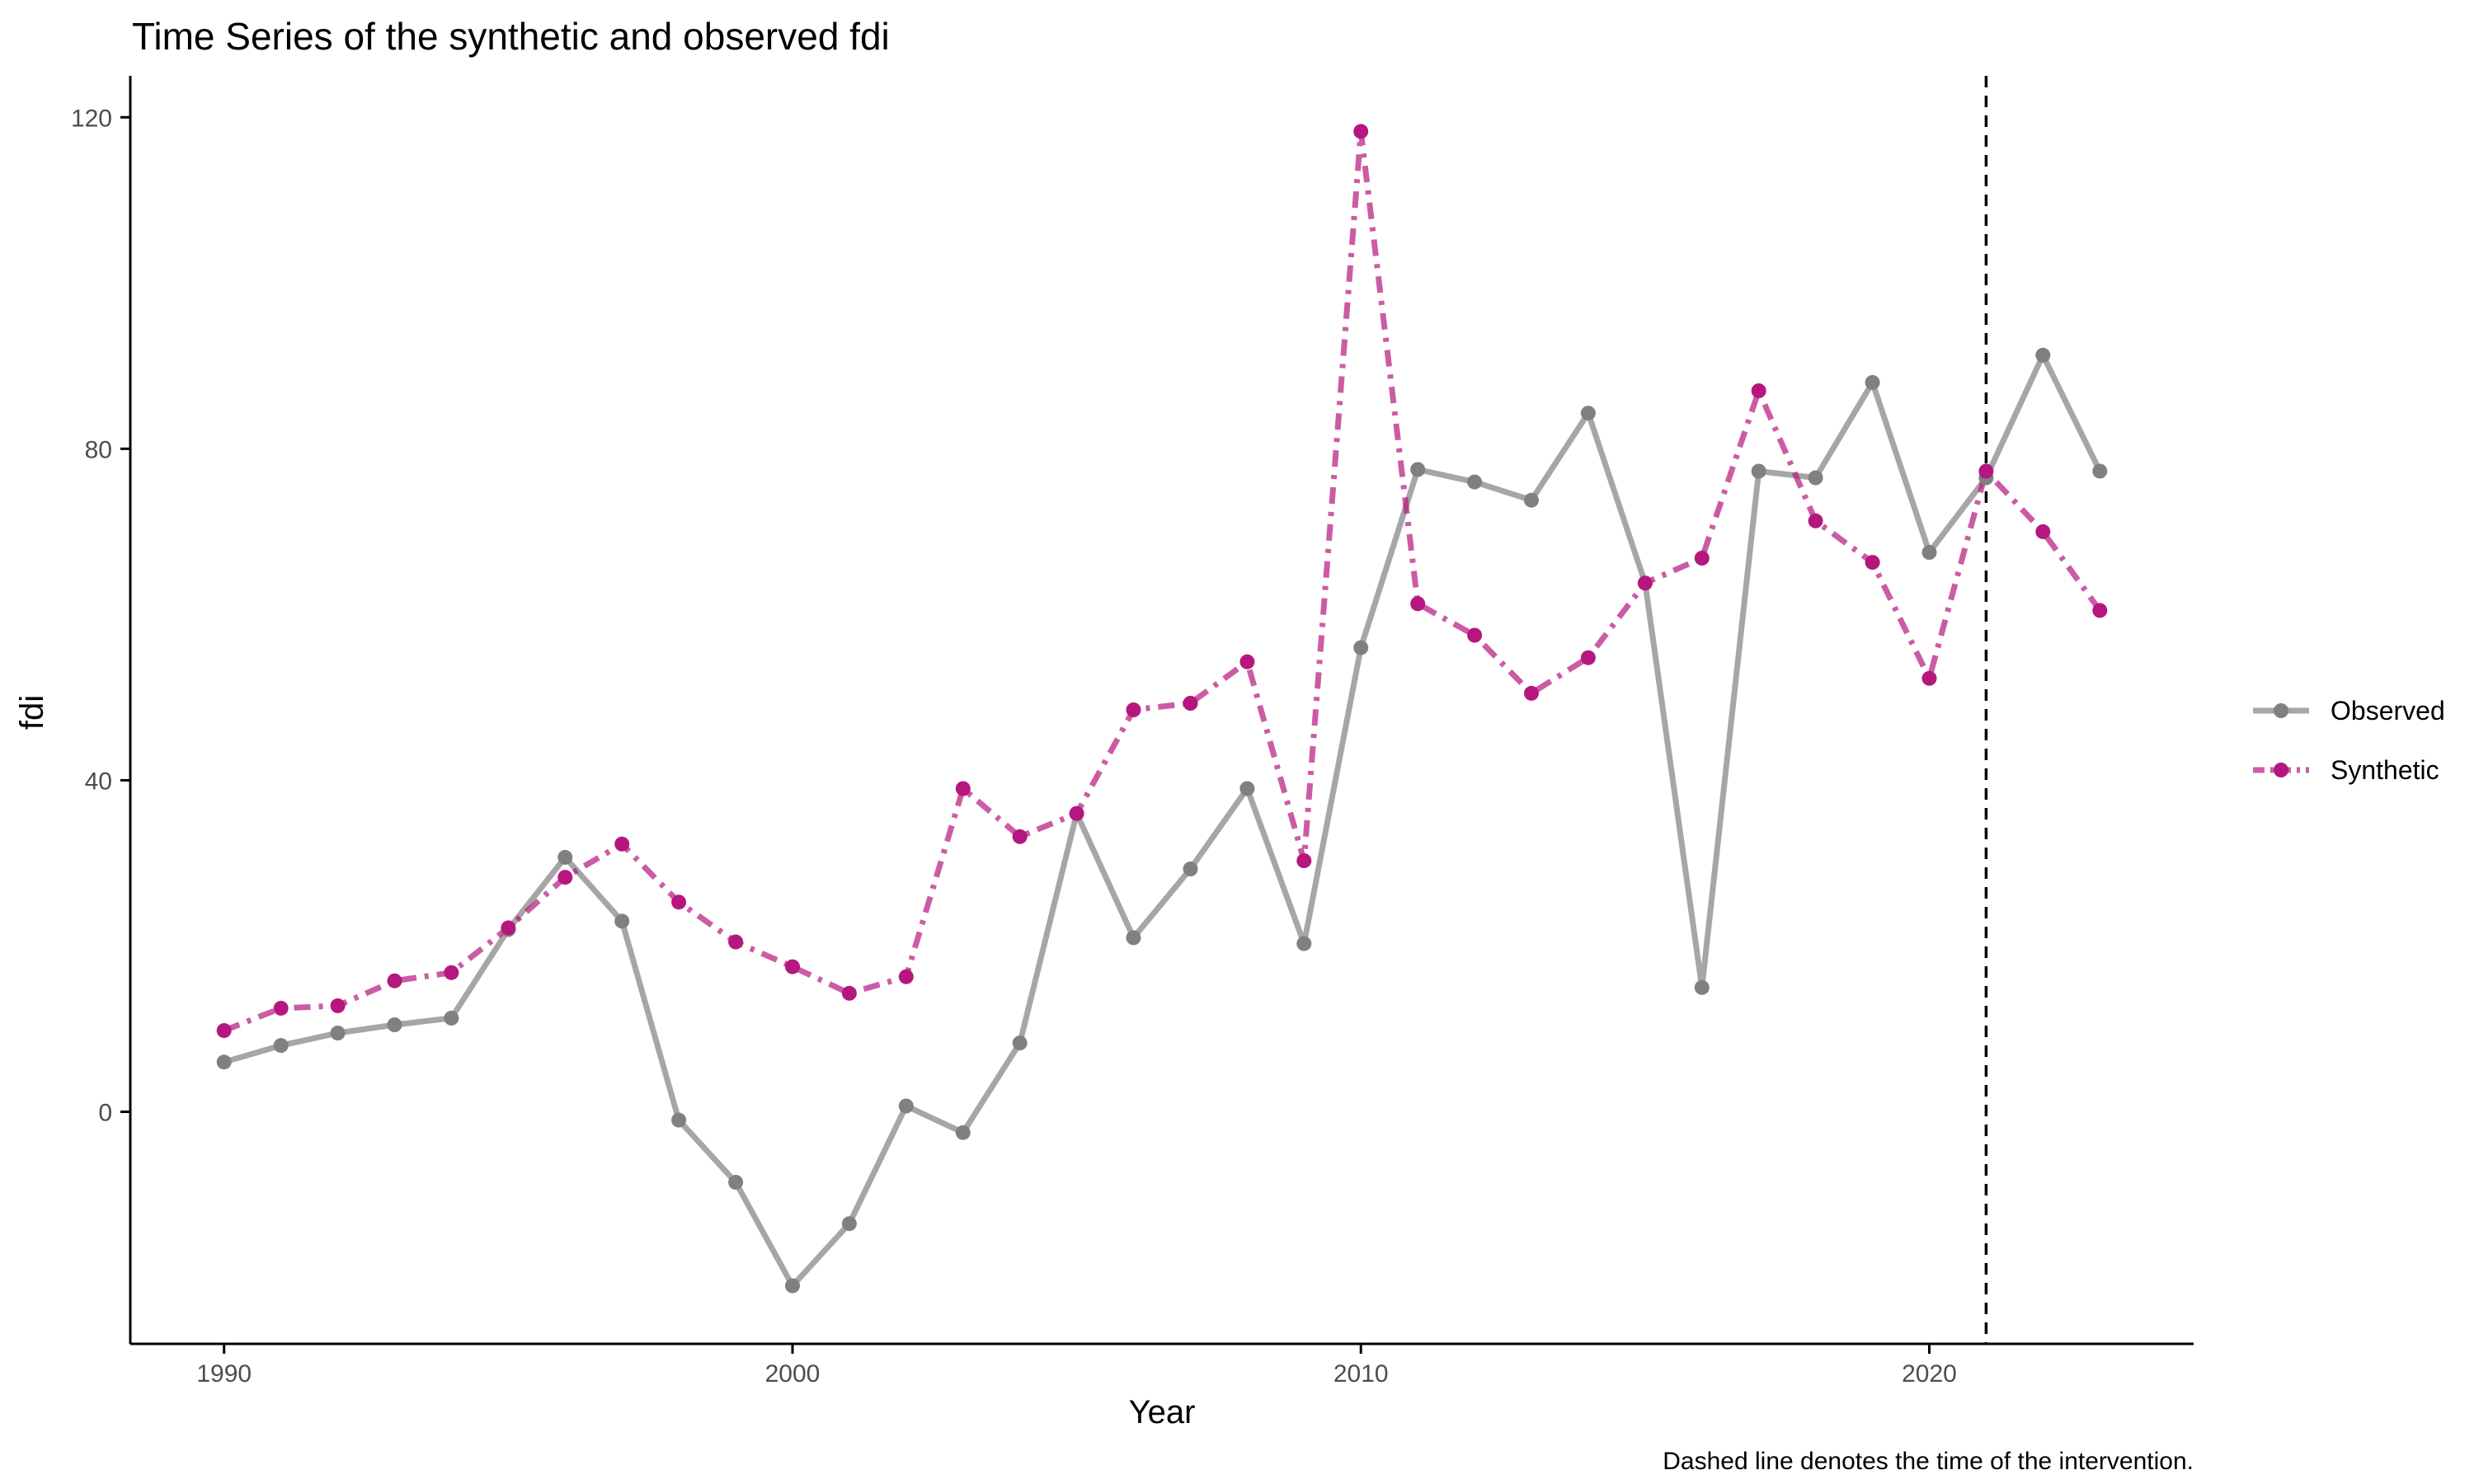 Image resolution: width=2474 pixels, height=1484 pixels. I want to click on legend-observed-marker, so click(2281, 710).